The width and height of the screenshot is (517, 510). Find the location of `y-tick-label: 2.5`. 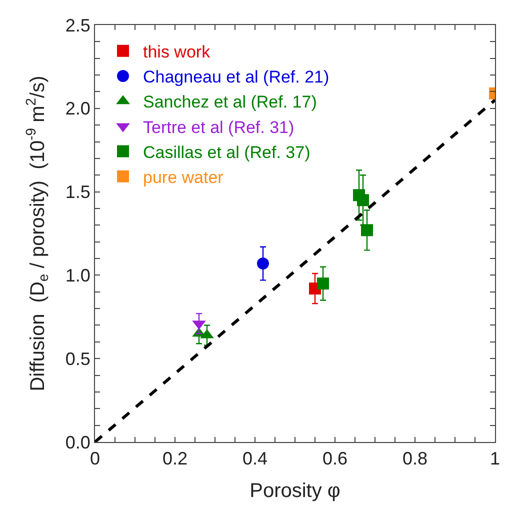

y-tick-label: 2.5 is located at coordinates (77, 25).